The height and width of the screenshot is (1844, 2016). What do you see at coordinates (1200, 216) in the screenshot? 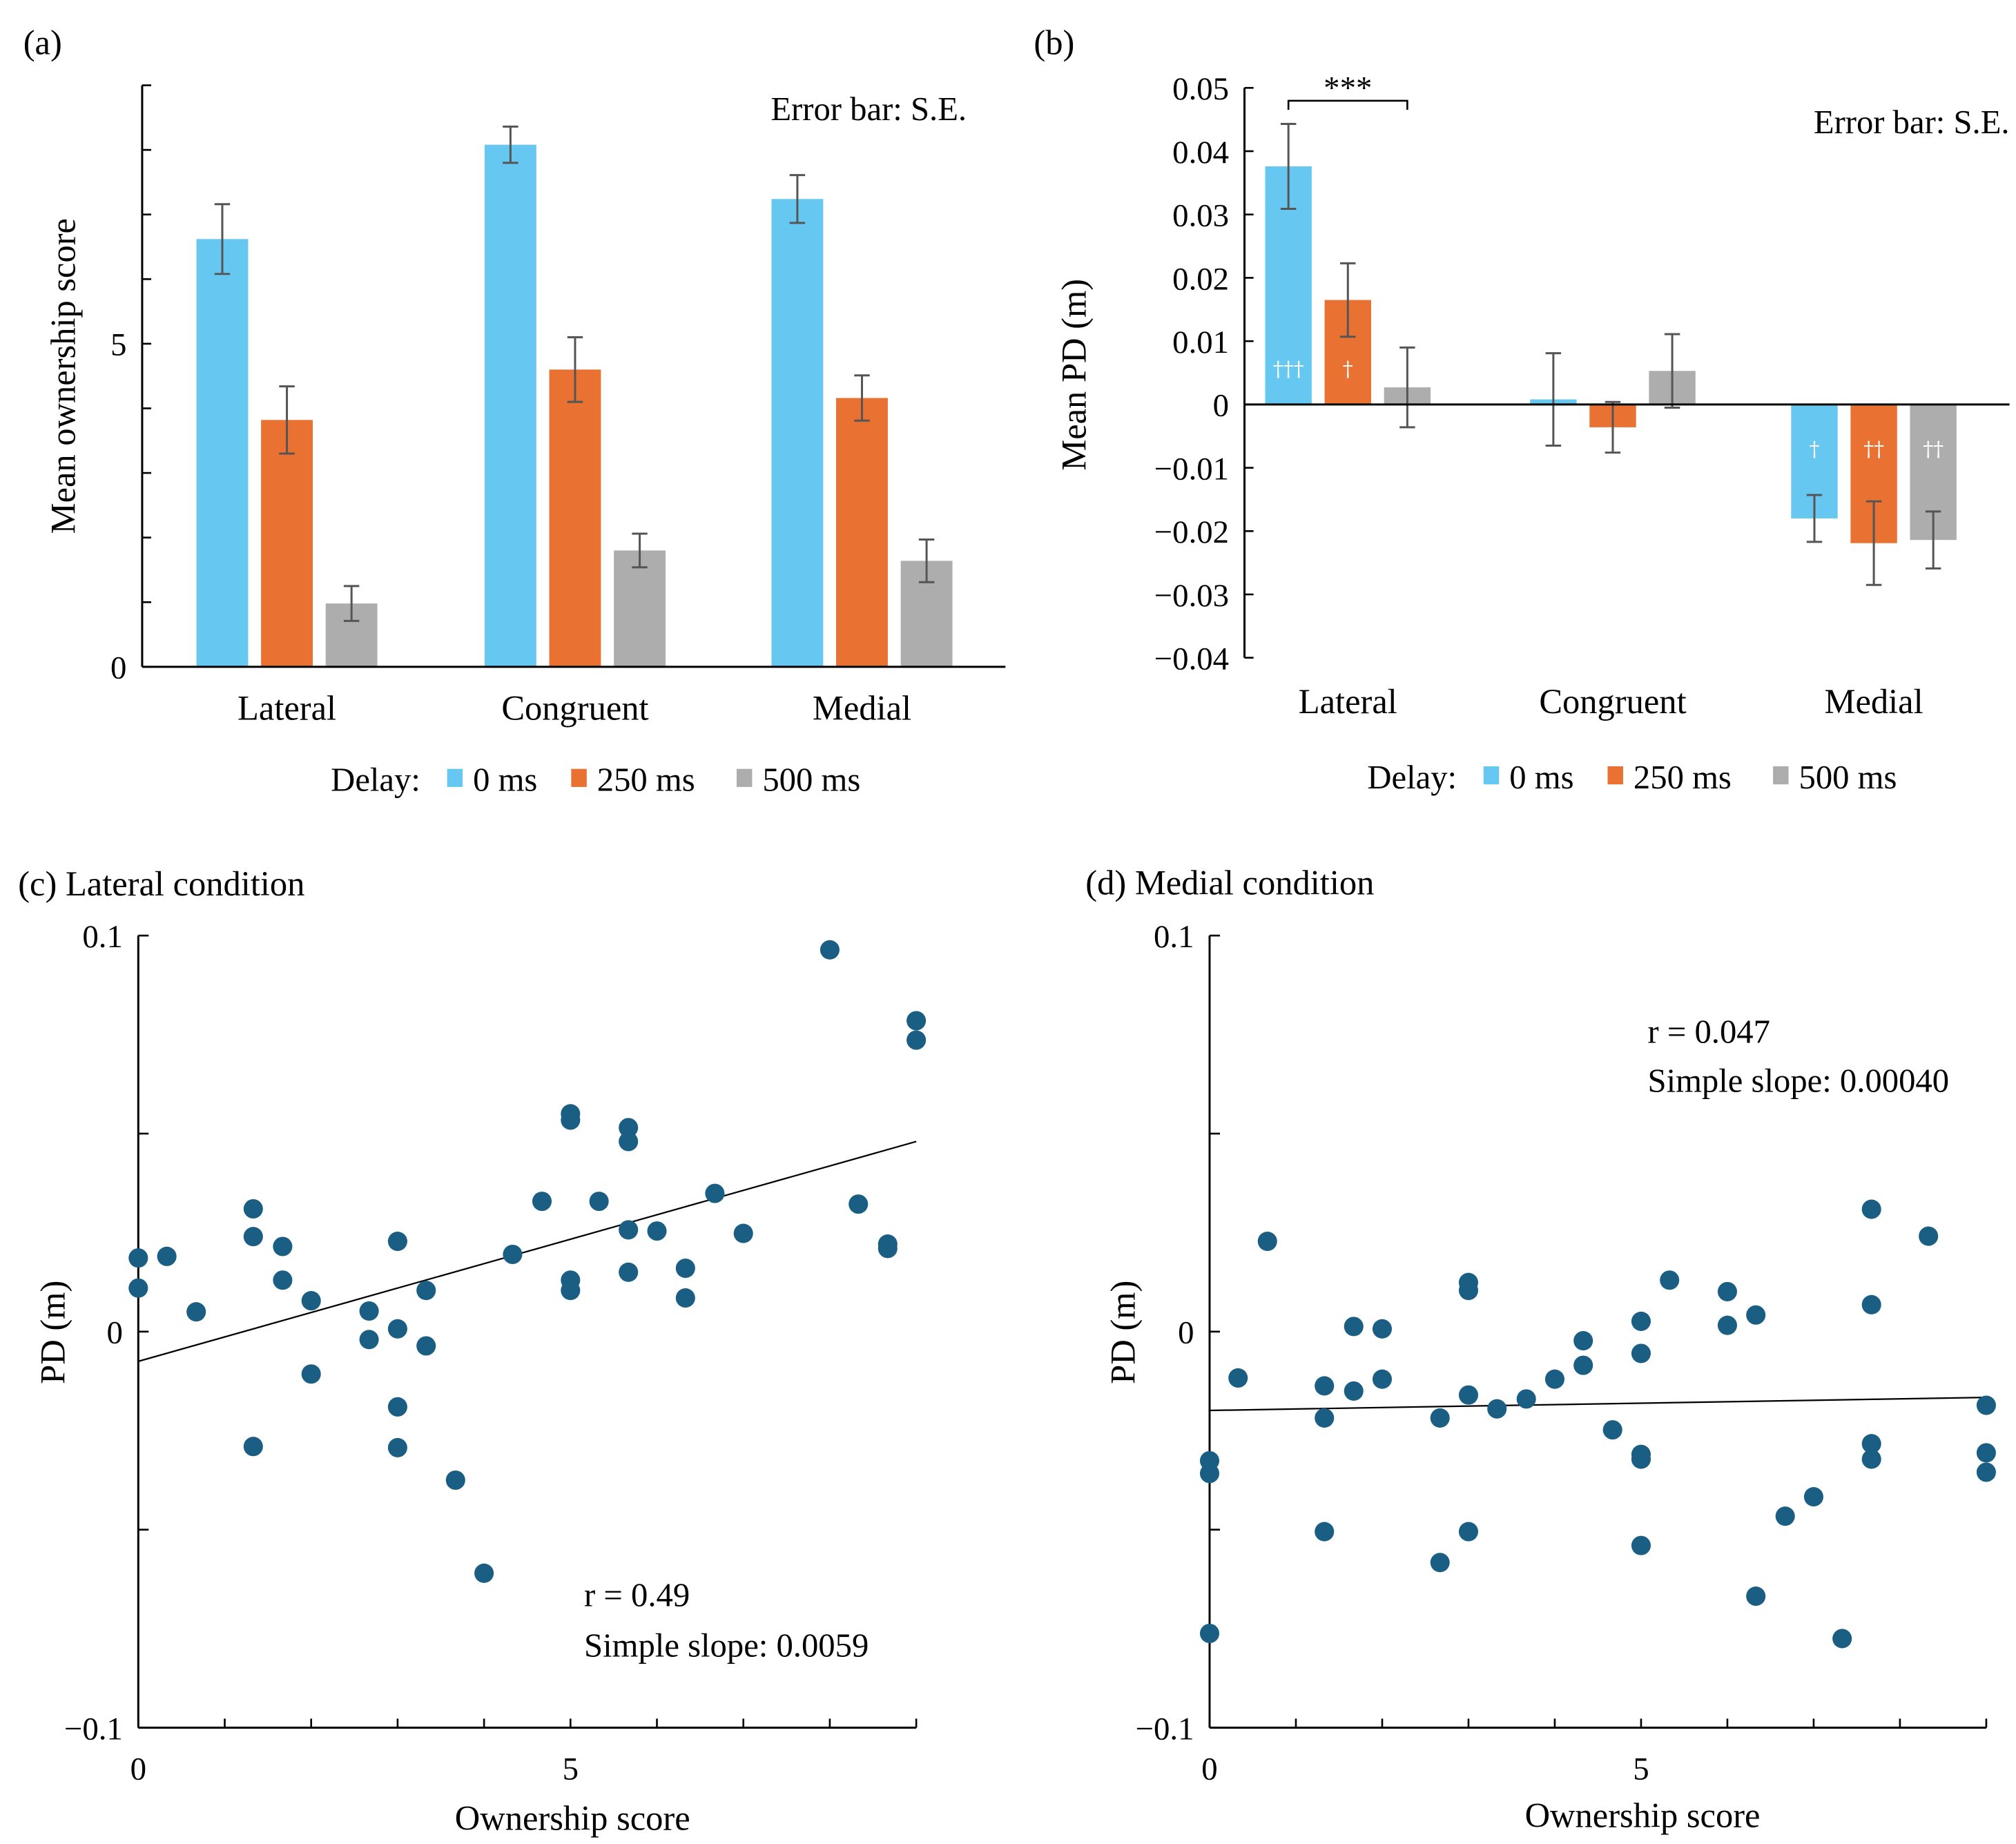
I see `panel-b-y-tick-label: 0.03` at bounding box center [1200, 216].